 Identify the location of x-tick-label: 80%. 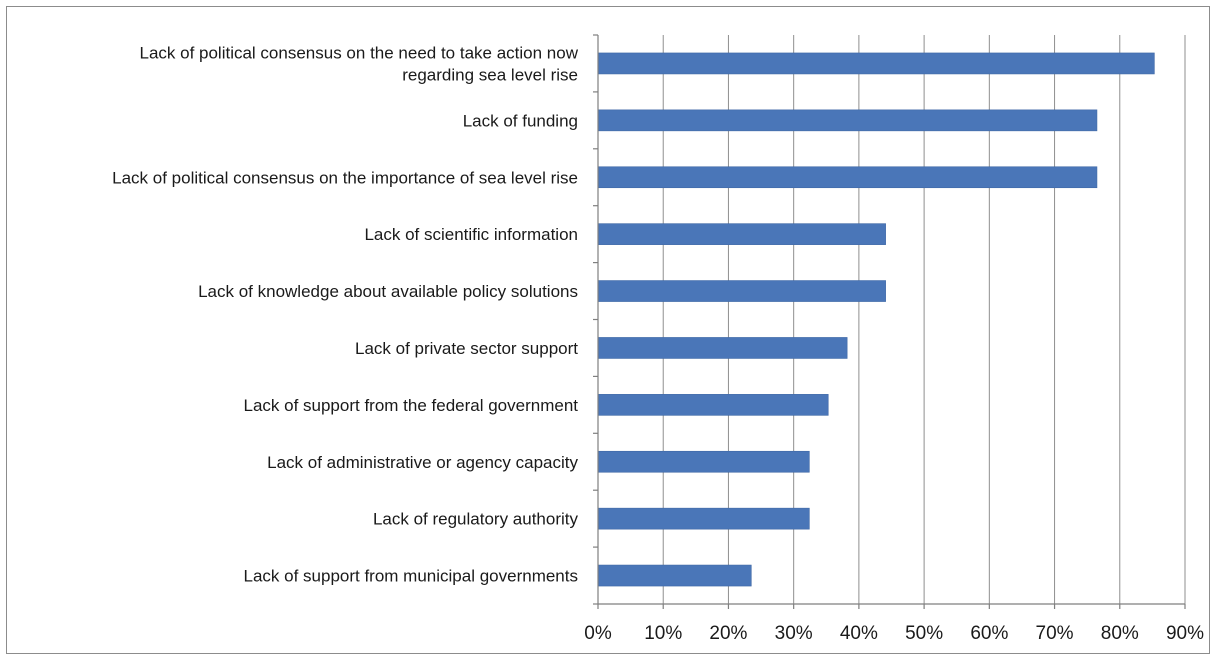
(1120, 633).